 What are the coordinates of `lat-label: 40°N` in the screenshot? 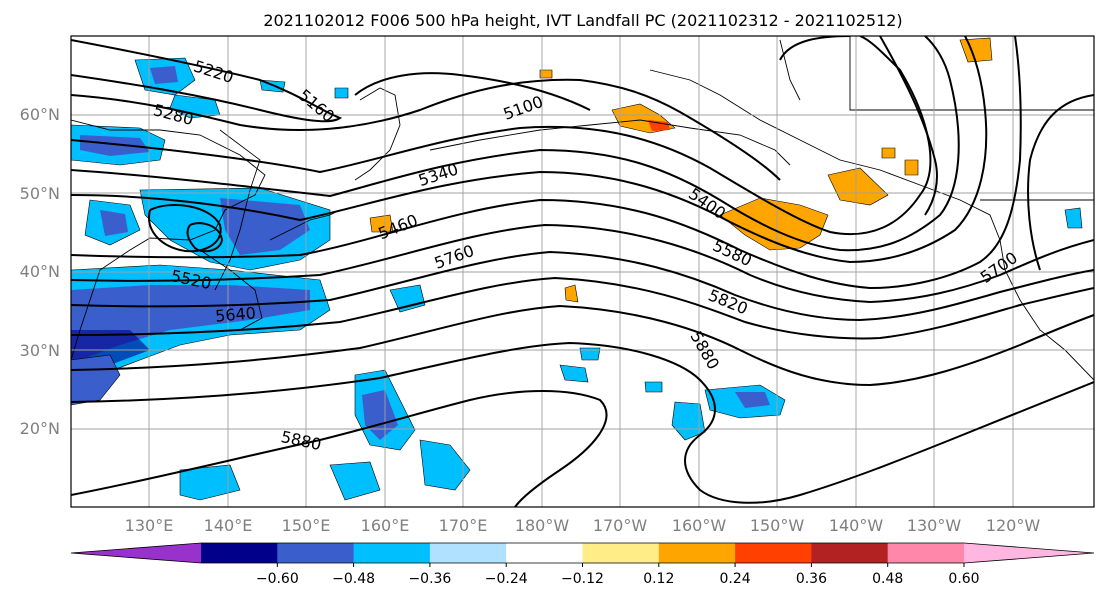 It's located at (40, 271).